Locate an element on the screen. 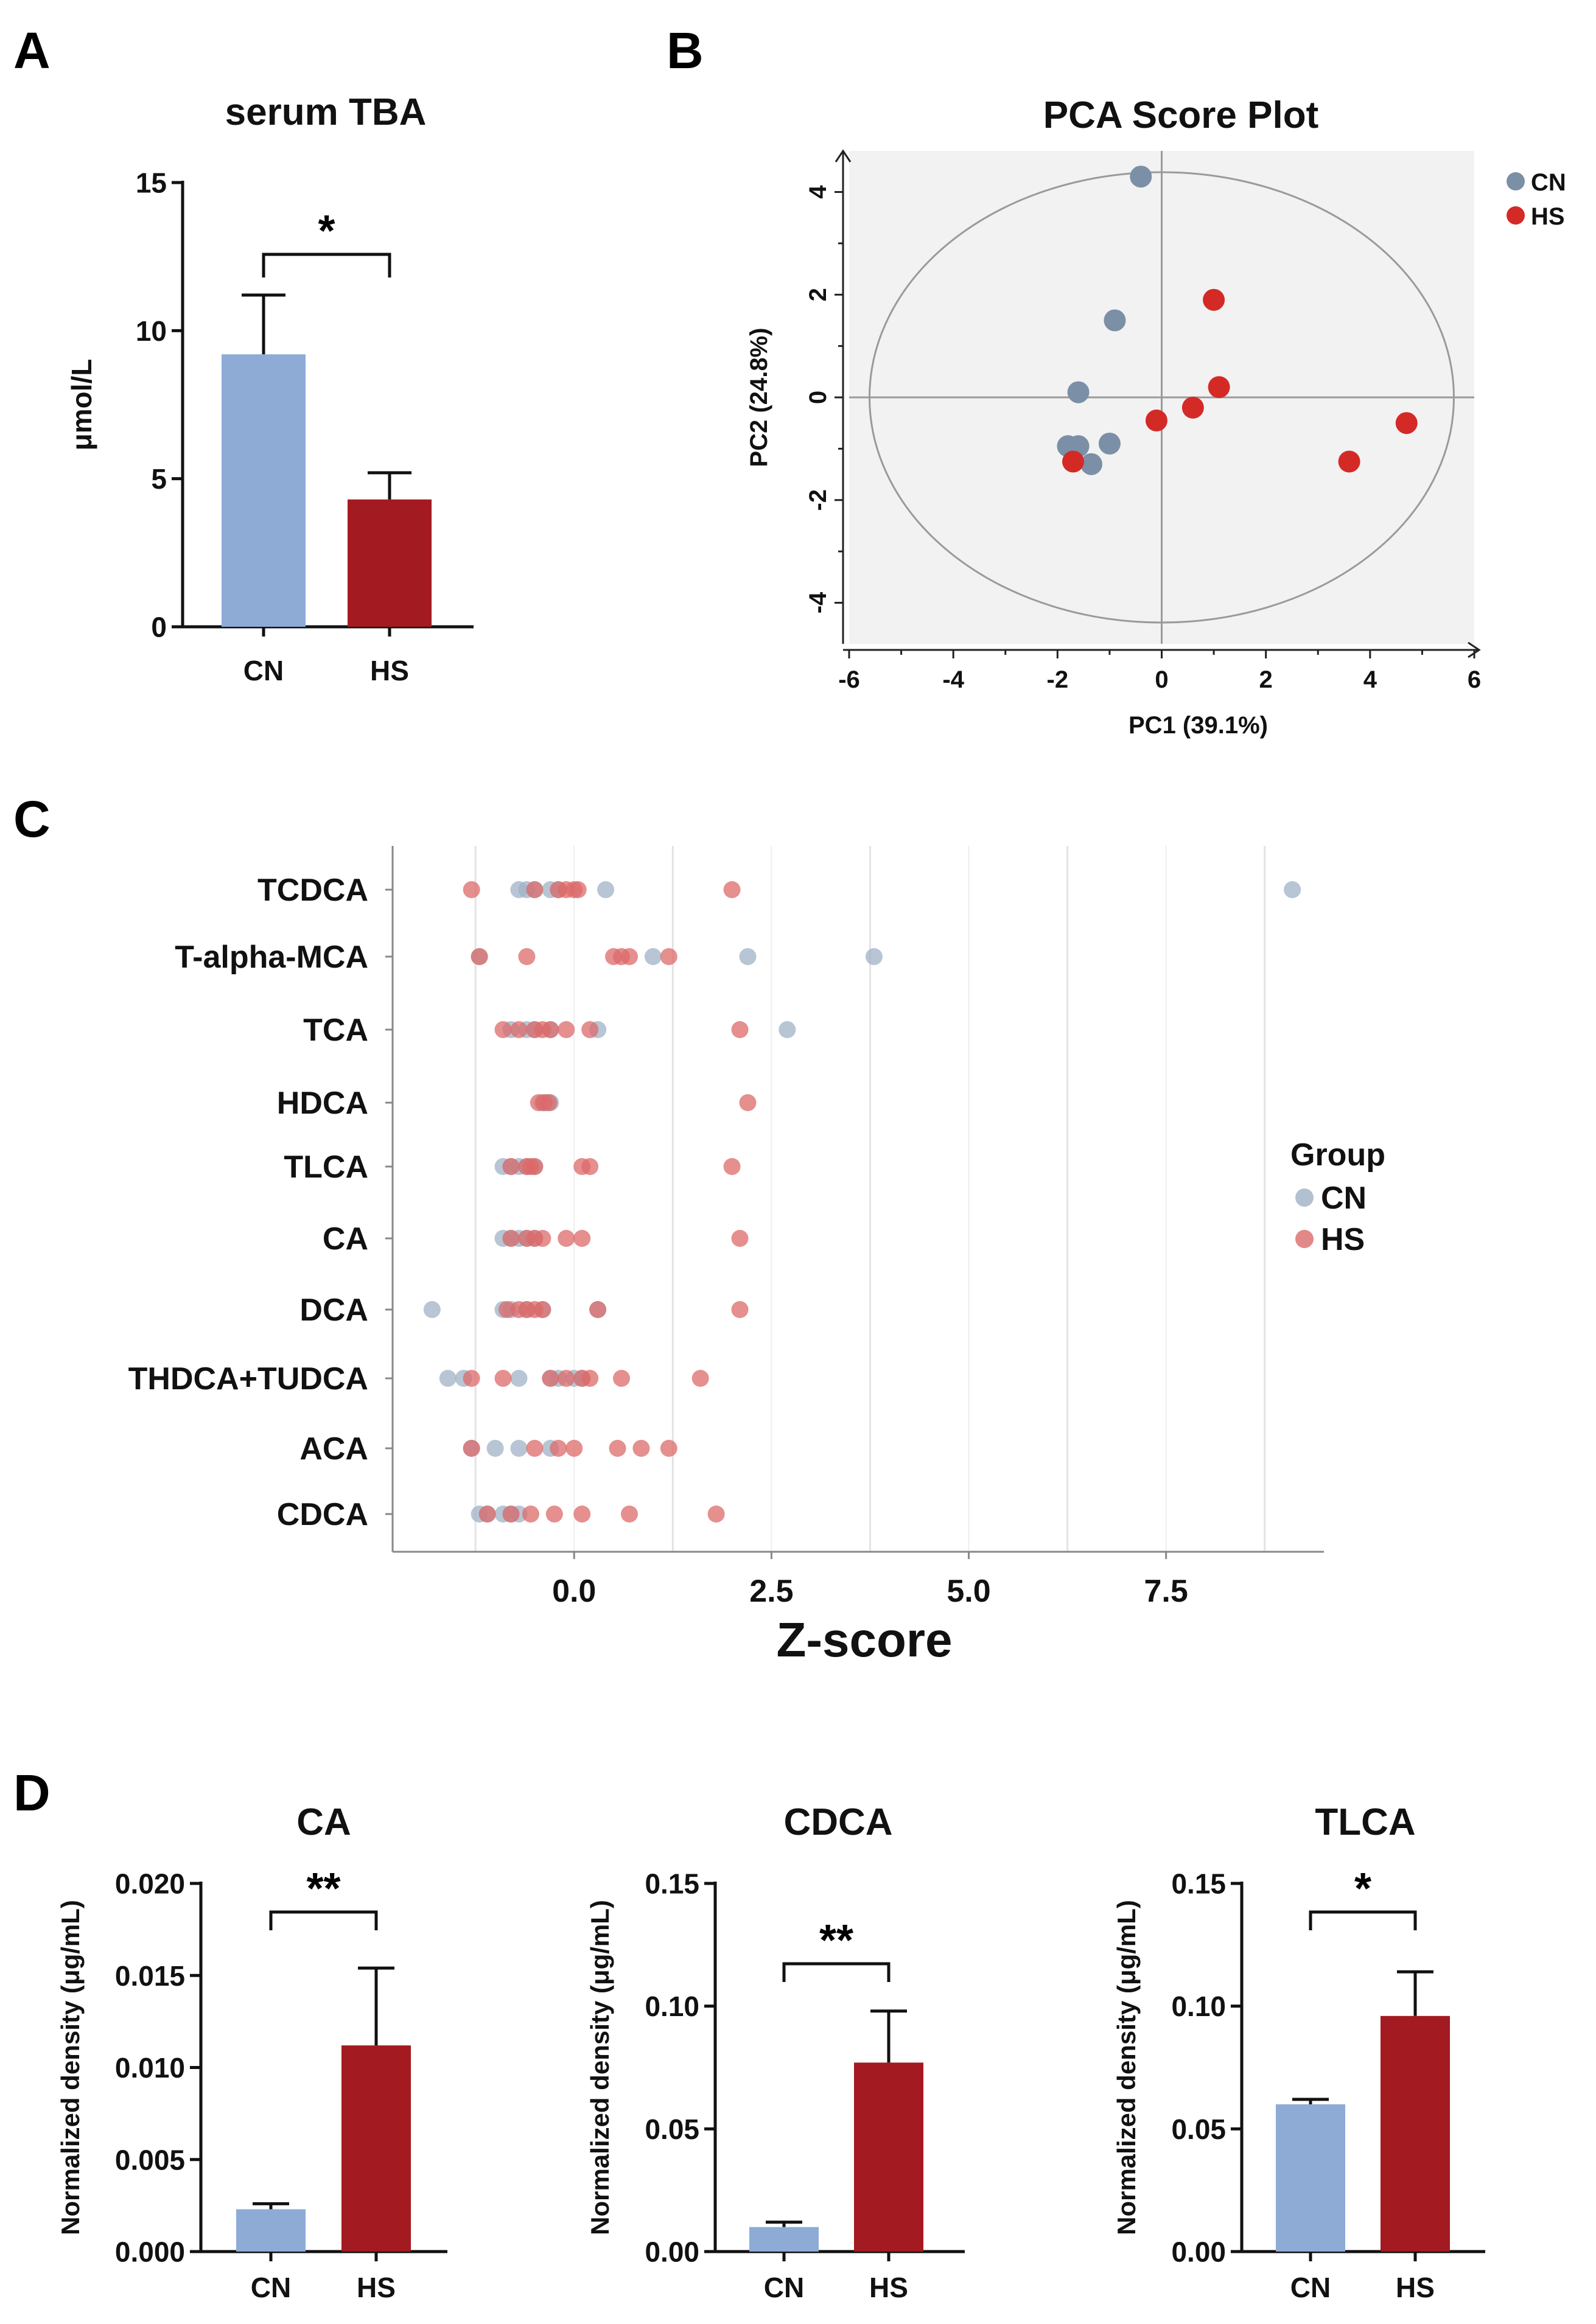 Image resolution: width=1596 pixels, height=2324 pixels. x-tick-label: 6 is located at coordinates (1474, 679).